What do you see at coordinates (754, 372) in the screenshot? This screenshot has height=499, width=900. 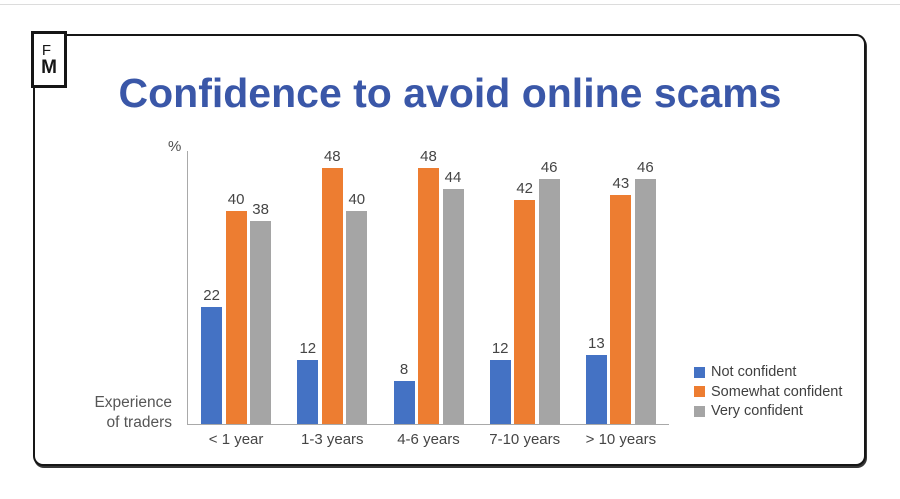 I see `legend-label: Not confident` at bounding box center [754, 372].